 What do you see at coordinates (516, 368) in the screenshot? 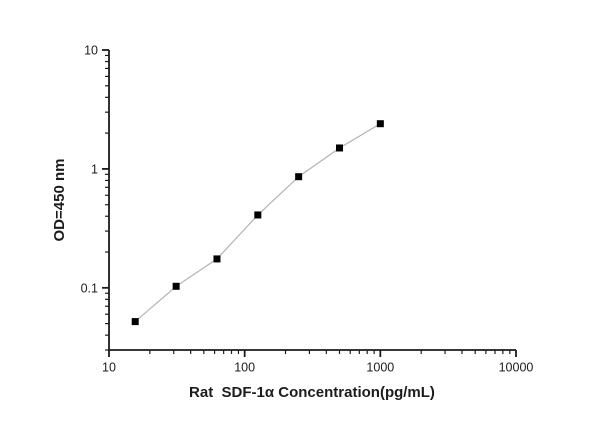
I see `x-tick-label: 10000` at bounding box center [516, 368].